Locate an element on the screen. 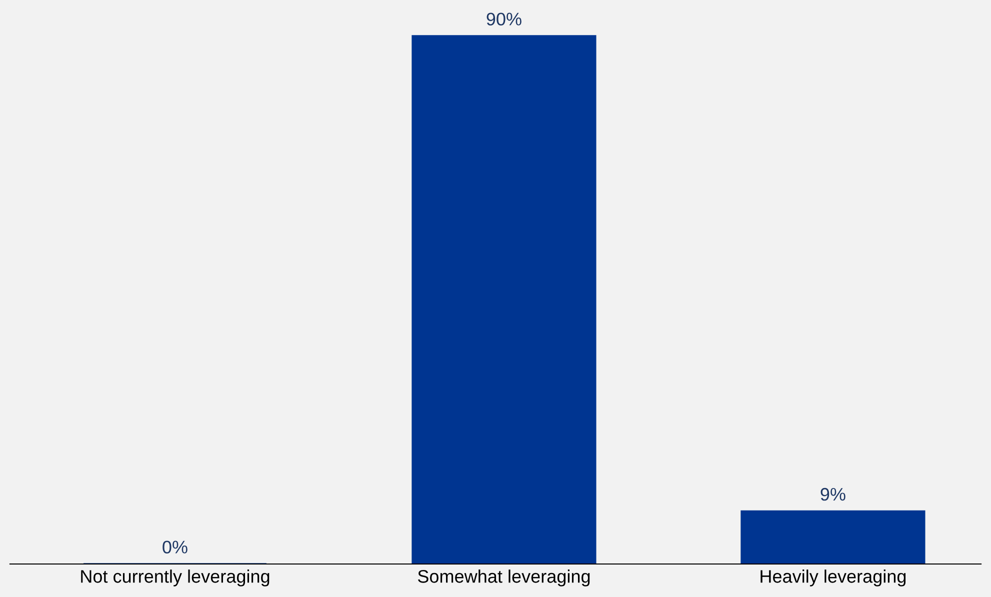 Image resolution: width=991 pixels, height=597 pixels. x-tick-label: Somewhat leveraging is located at coordinates (504, 578).